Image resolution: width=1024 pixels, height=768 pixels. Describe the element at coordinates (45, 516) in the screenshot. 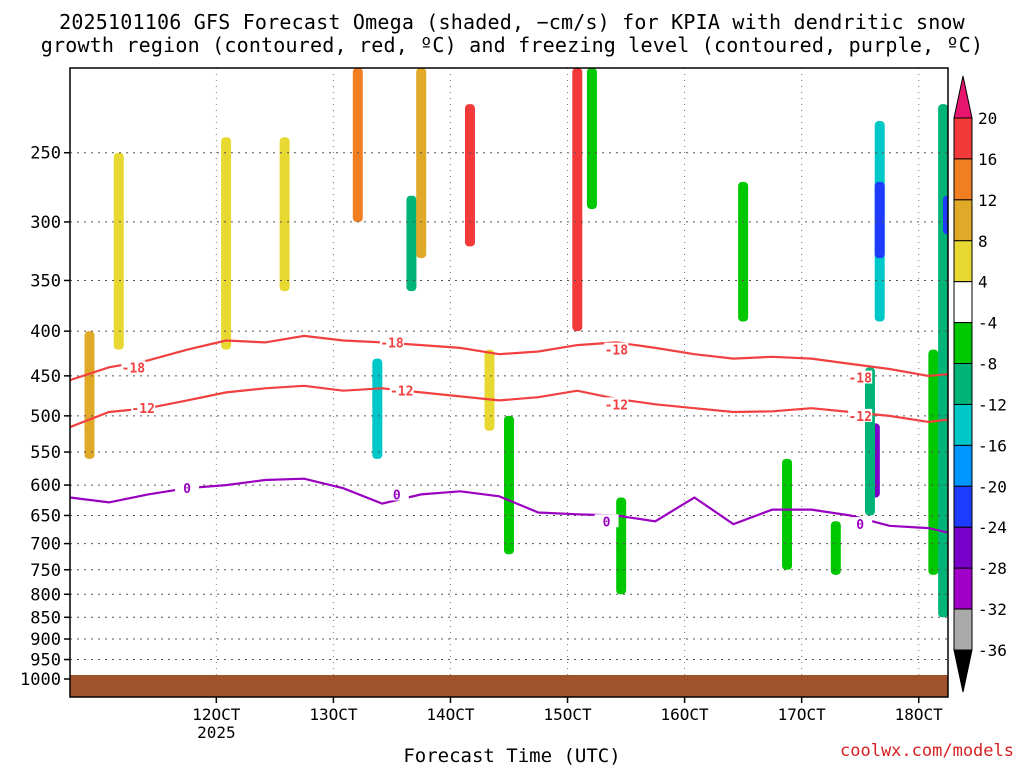

I see `y-tick-label-650: 650` at that location.